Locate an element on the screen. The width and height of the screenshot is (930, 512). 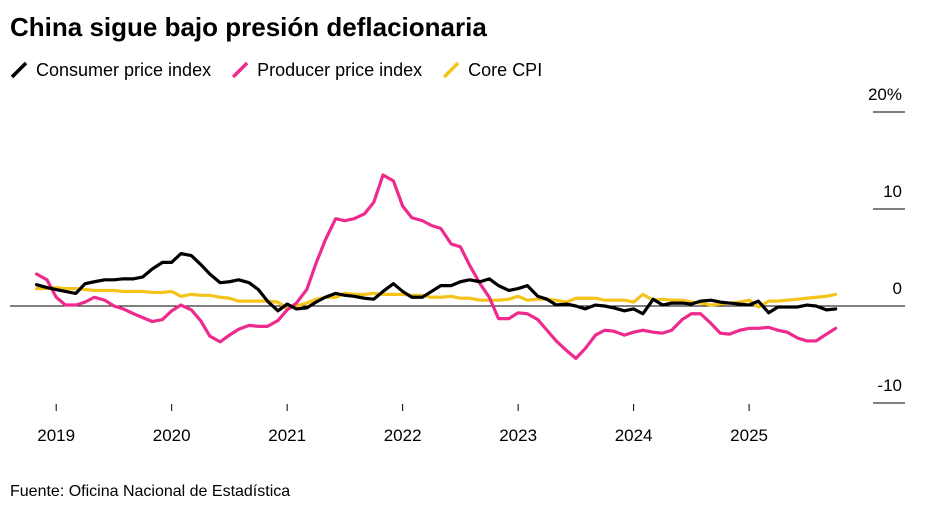
x-tick-label: 2024 is located at coordinates (634, 435).